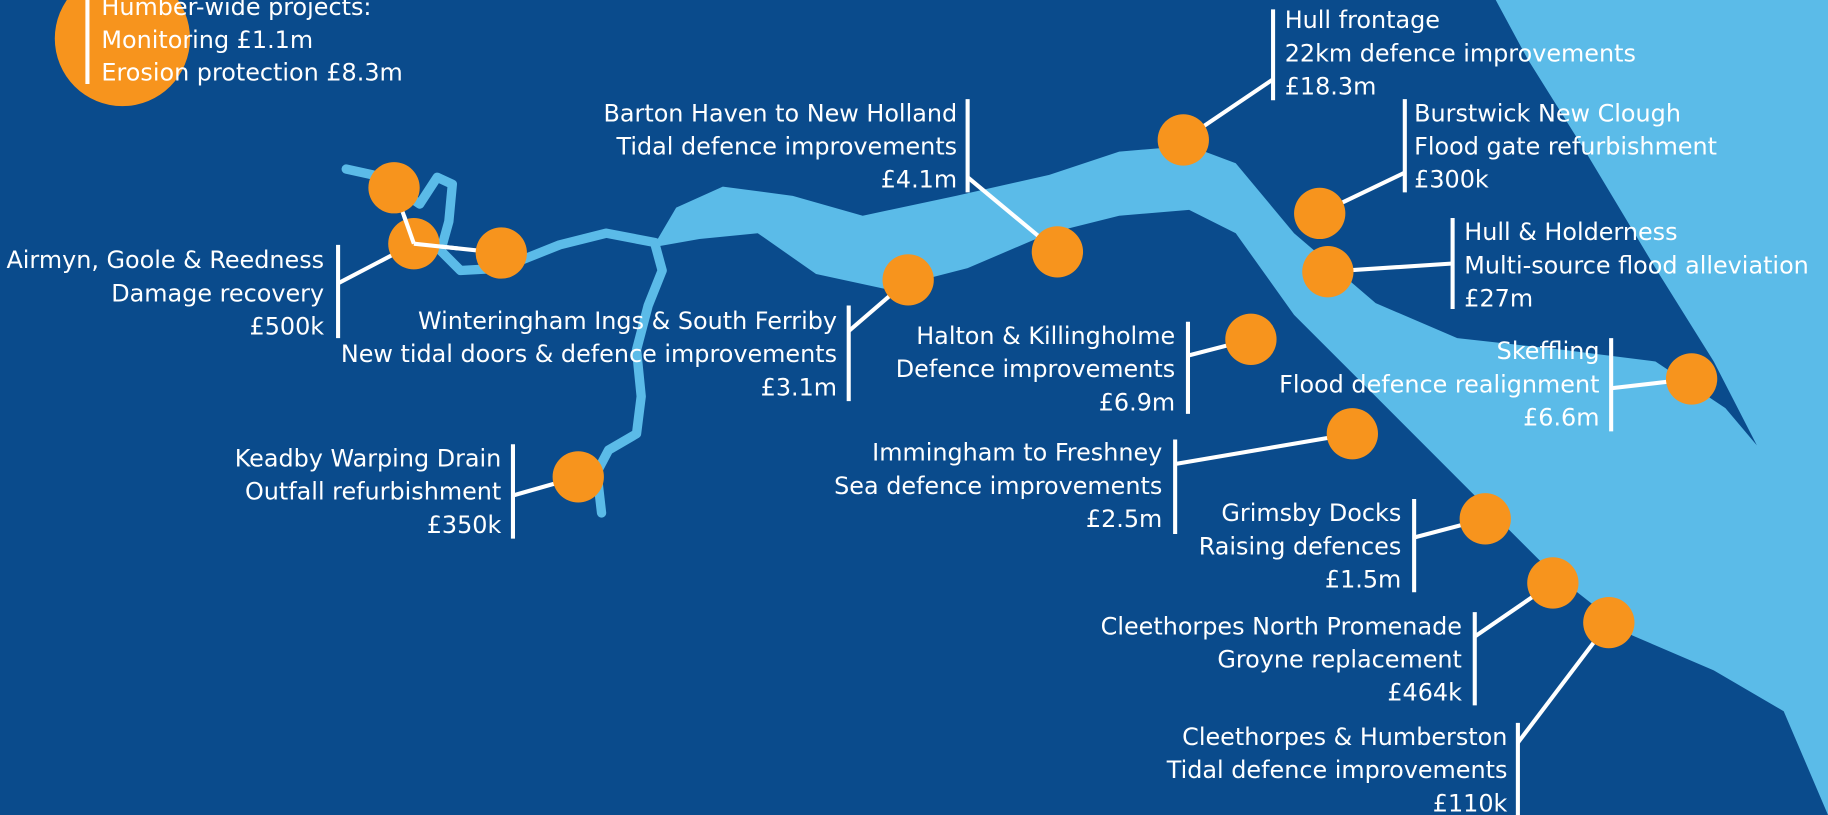  What do you see at coordinates (1547, 113) in the screenshot?
I see `project-name: Burstwick New Clough` at bounding box center [1547, 113].